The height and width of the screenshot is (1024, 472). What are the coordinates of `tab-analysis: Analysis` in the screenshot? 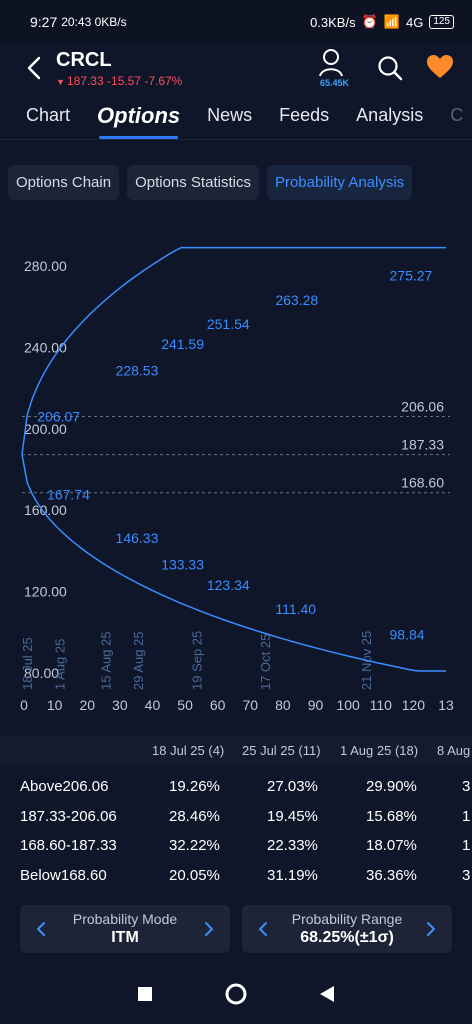 It's located at (390, 115).